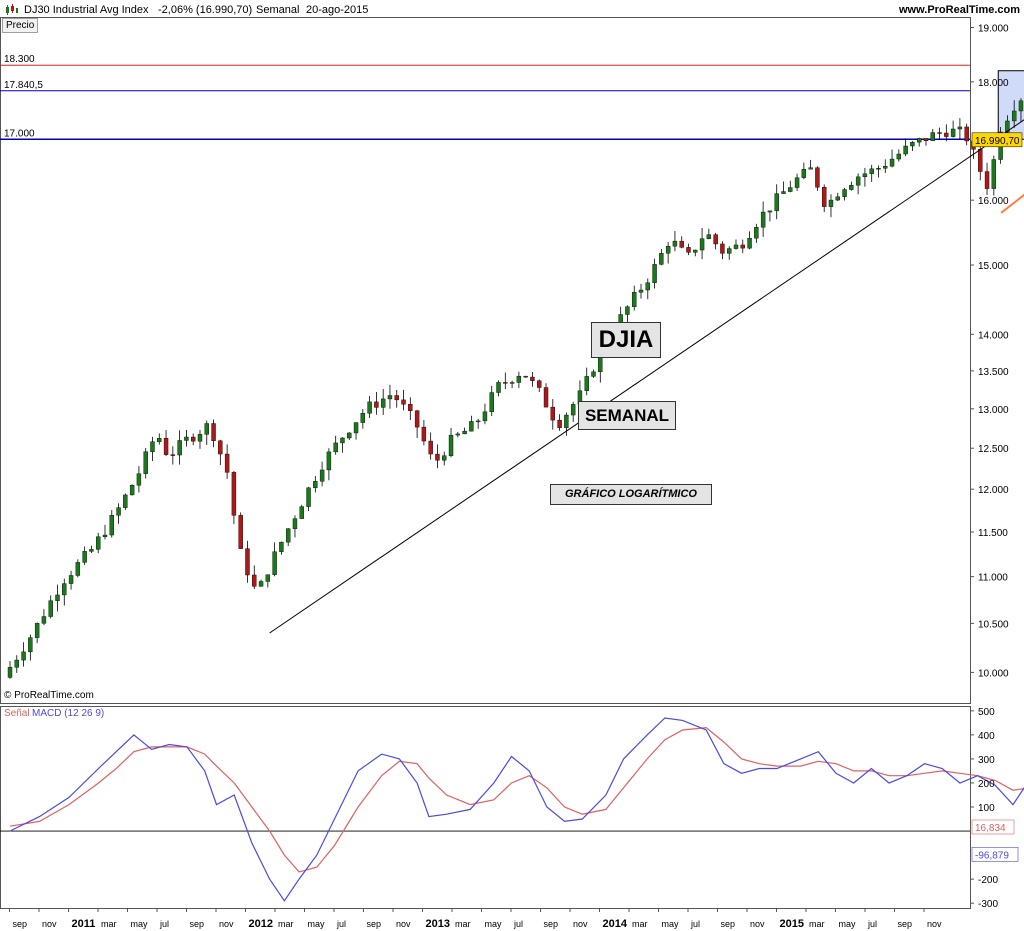 This screenshot has width=1024, height=931. What do you see at coordinates (626, 340) in the screenshot?
I see `annotation-djia: DJIA` at bounding box center [626, 340].